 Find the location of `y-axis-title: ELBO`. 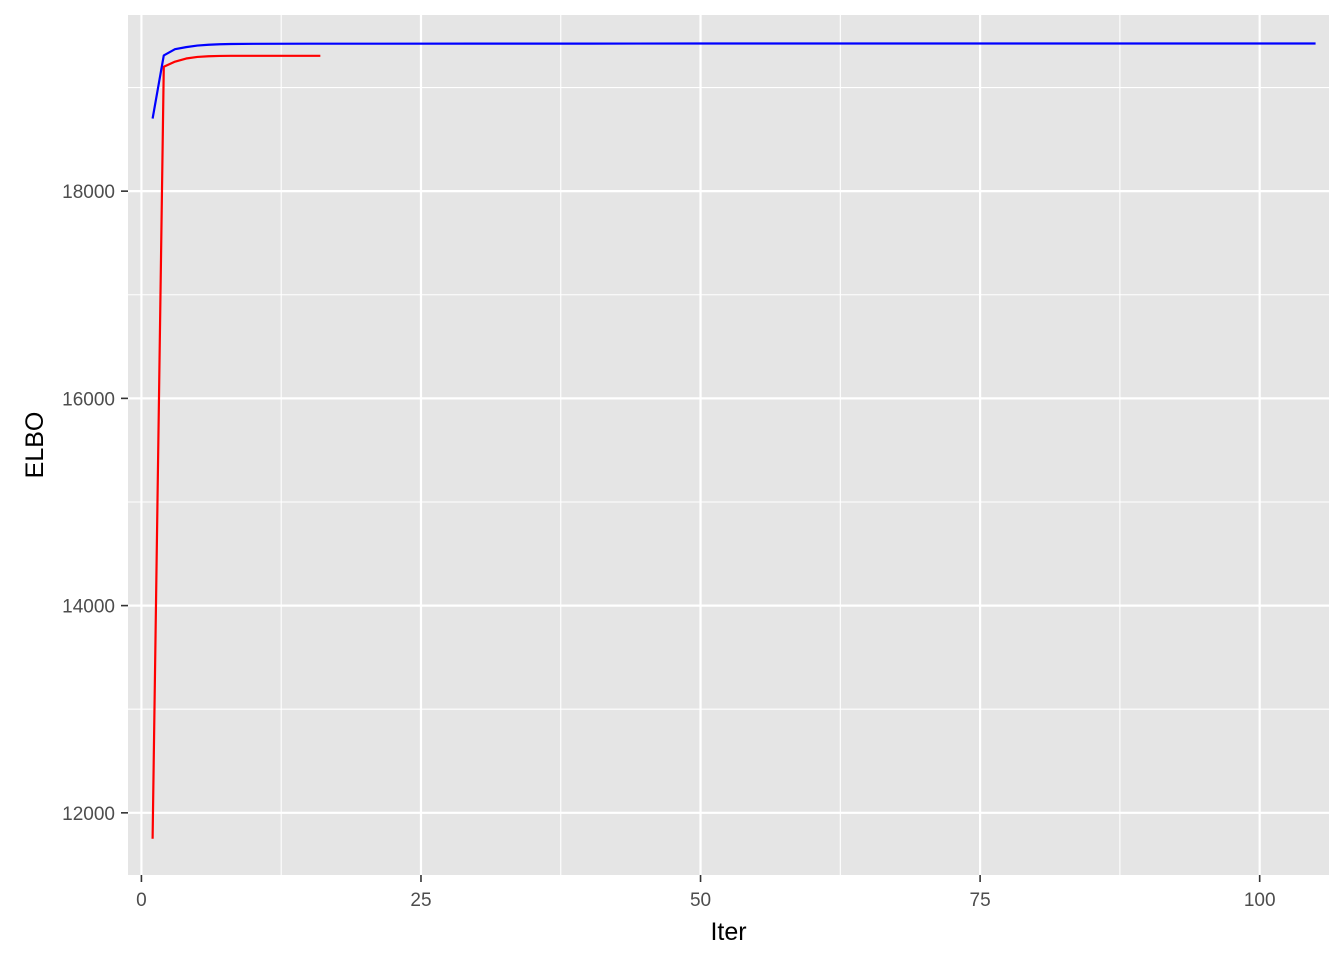

y-axis-title: ELBO is located at coordinates (35, 445).